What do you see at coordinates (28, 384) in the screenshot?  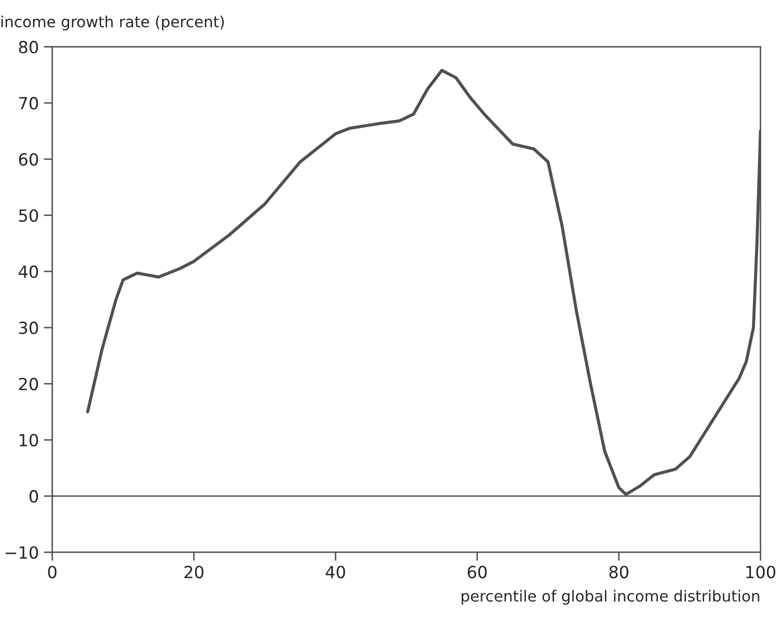 I see `y-tick-label: 20` at bounding box center [28, 384].